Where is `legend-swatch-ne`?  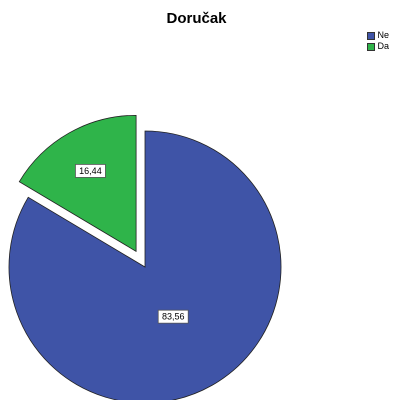 legend-swatch-ne is located at coordinates (371, 35).